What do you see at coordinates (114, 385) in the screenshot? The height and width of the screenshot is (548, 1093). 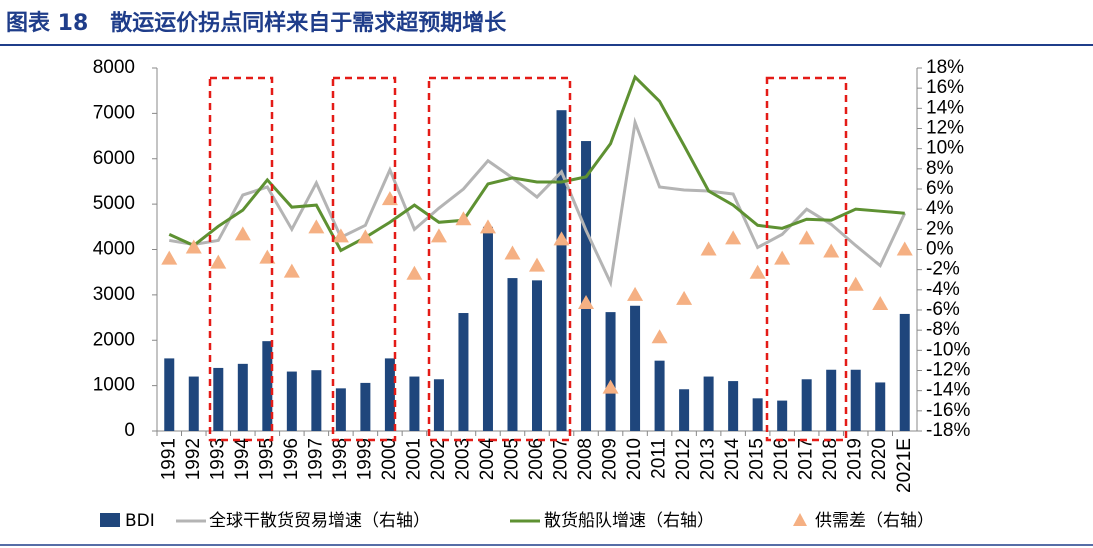 I see `y-tick-label: 1000` at bounding box center [114, 385].